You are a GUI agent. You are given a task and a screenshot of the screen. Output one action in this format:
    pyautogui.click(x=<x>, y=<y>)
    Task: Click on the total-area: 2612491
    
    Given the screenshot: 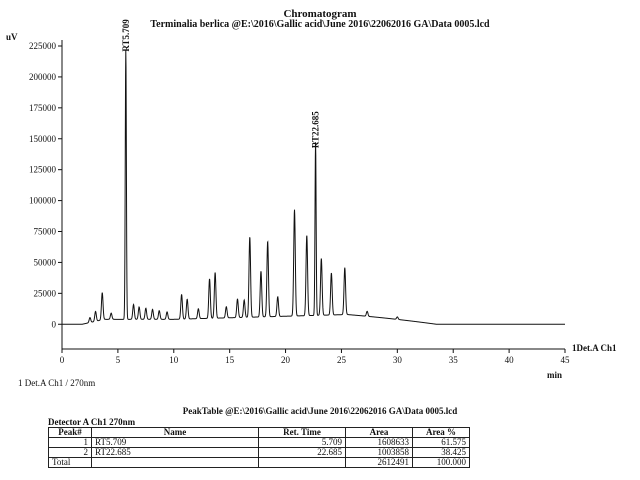 What is the action you would take?
    pyautogui.click(x=379, y=462)
    